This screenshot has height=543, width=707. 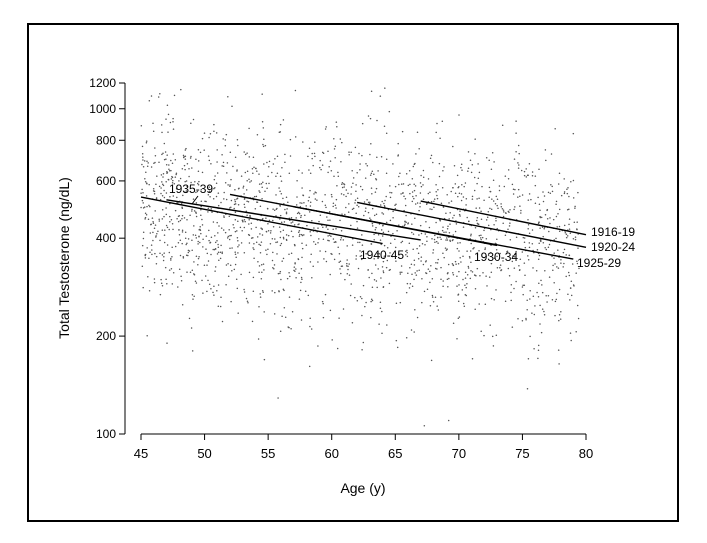 What do you see at coordinates (195, 200) in the screenshot?
I see `cohort-label-leader` at bounding box center [195, 200].